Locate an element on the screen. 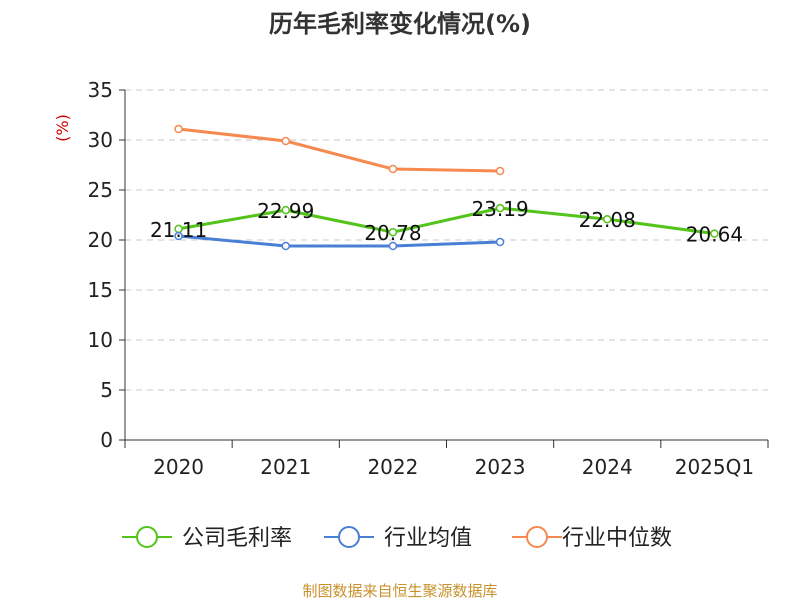 Image resolution: width=800 pixels, height=600 pixels. y-tick-label: 0 is located at coordinates (106, 440).